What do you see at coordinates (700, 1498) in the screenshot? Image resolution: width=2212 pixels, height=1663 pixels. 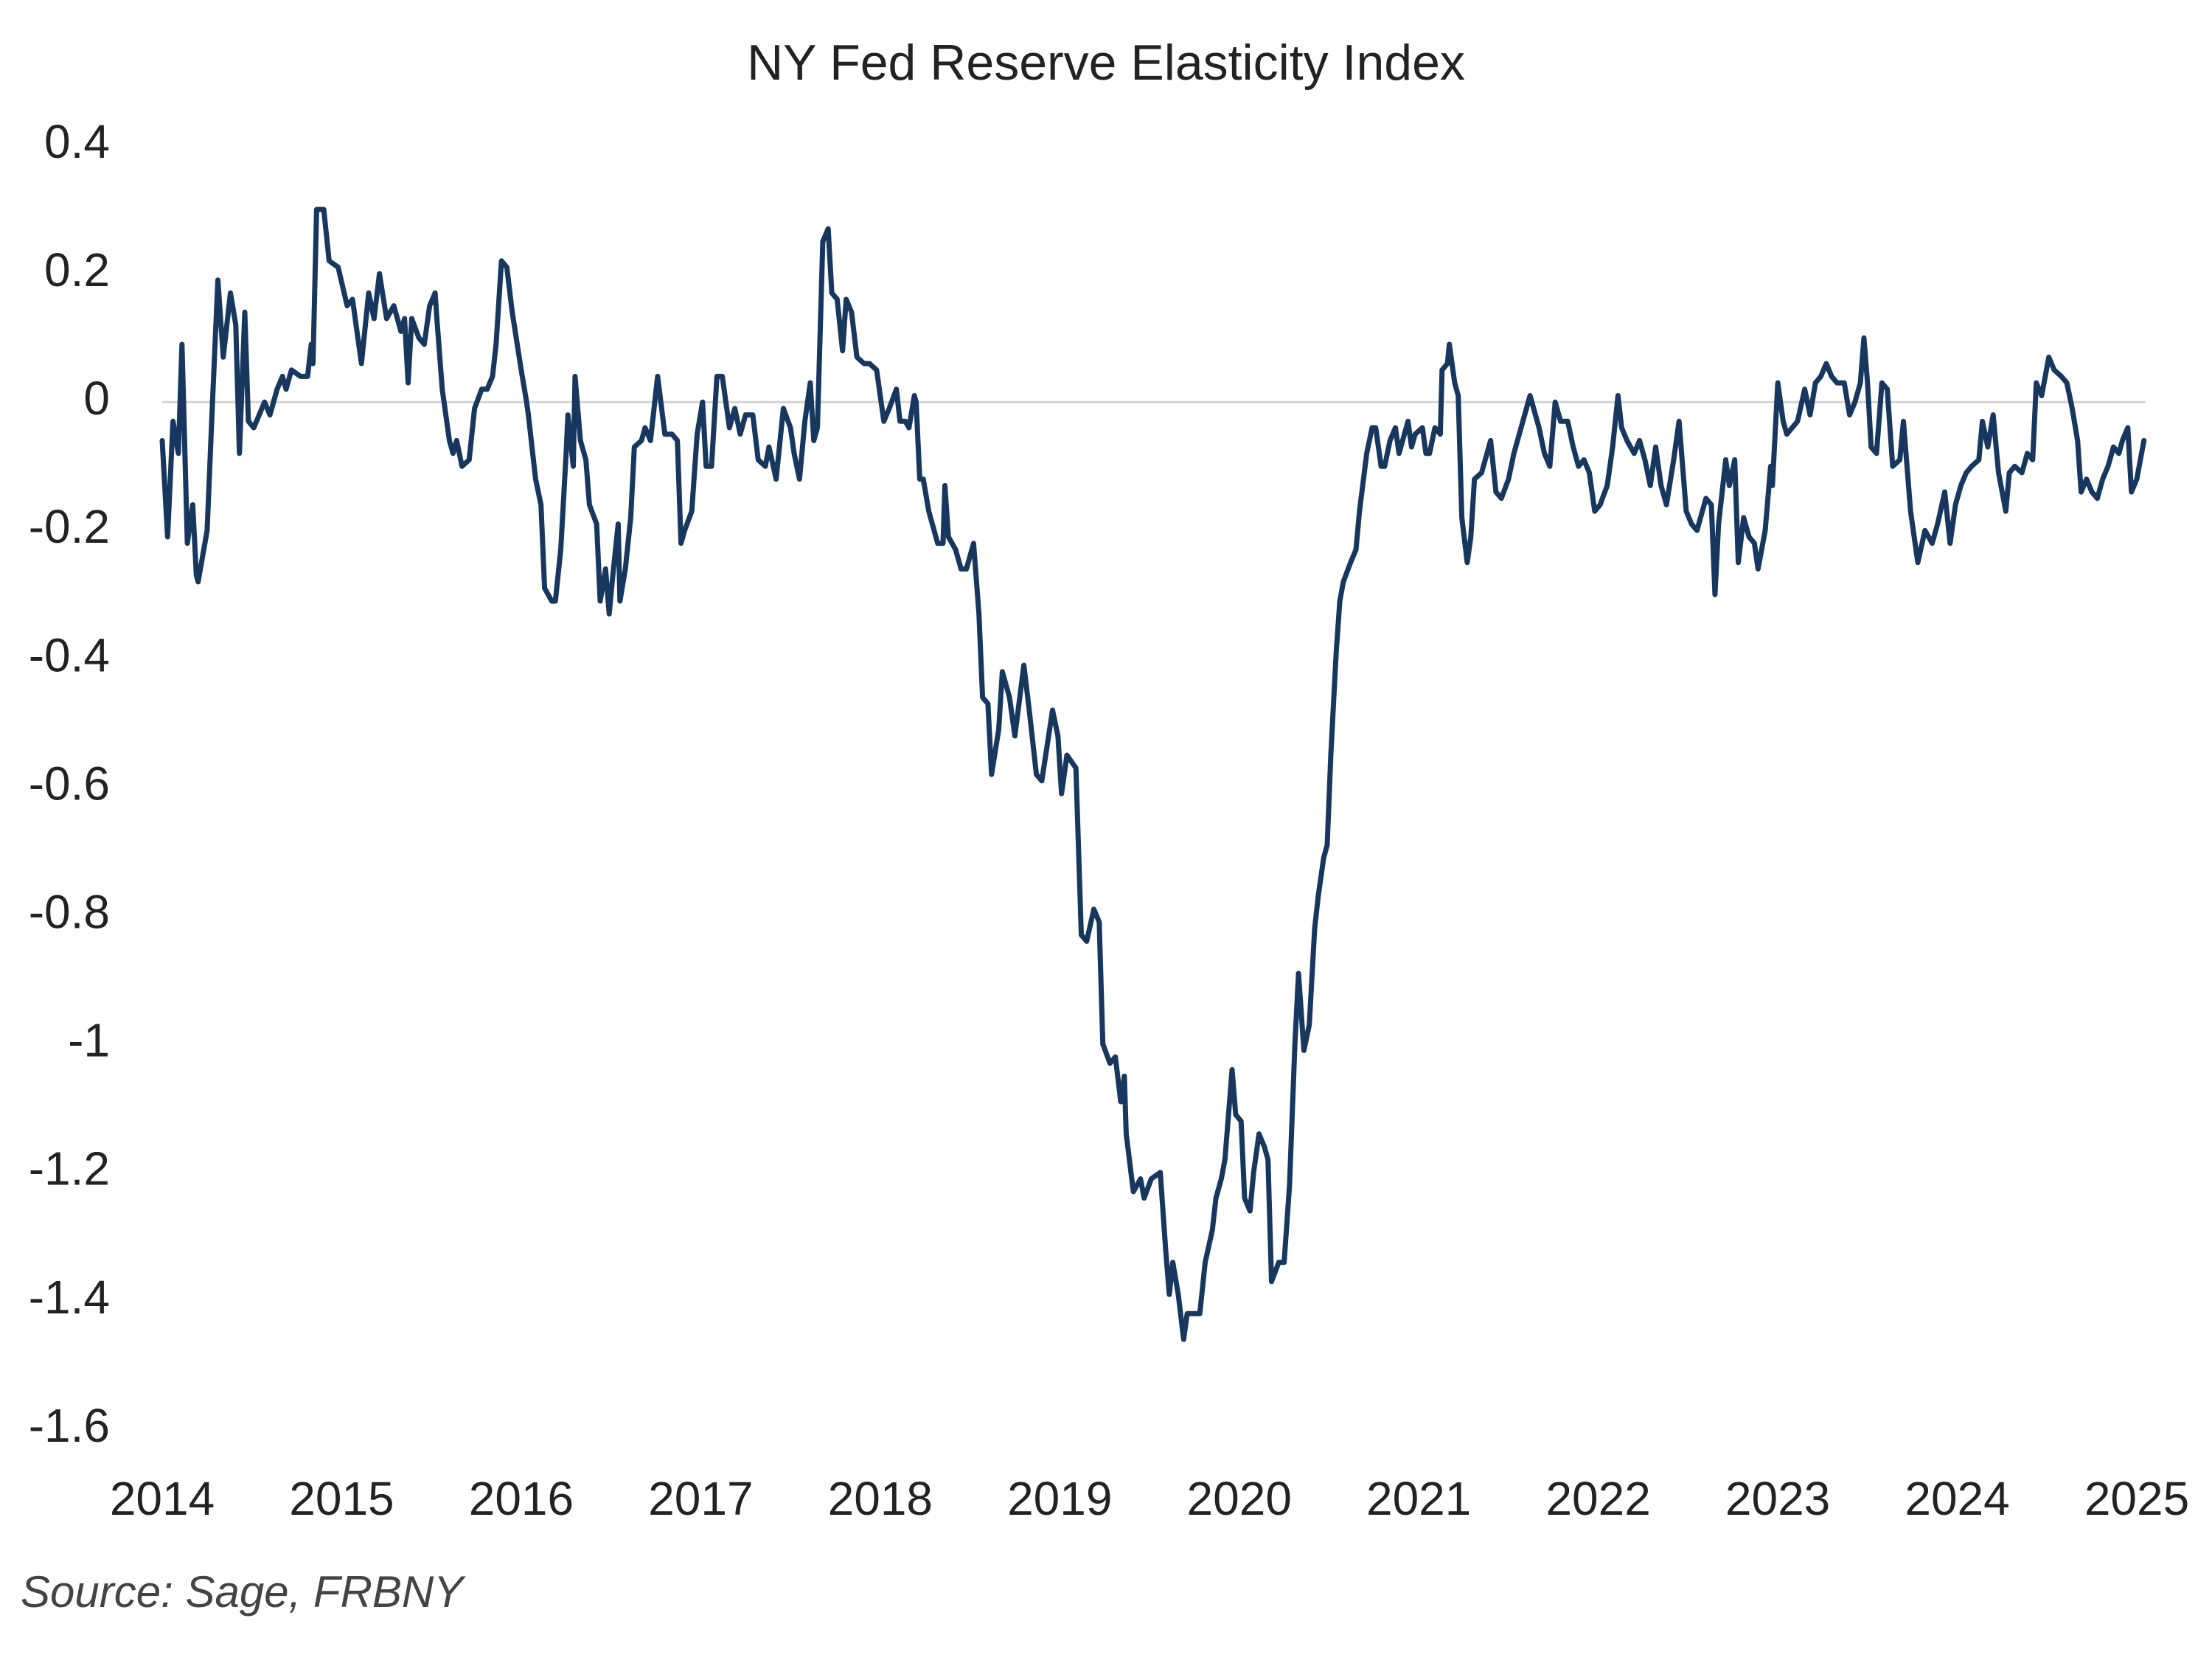 I see `x-tick-label: 2017` at bounding box center [700, 1498].